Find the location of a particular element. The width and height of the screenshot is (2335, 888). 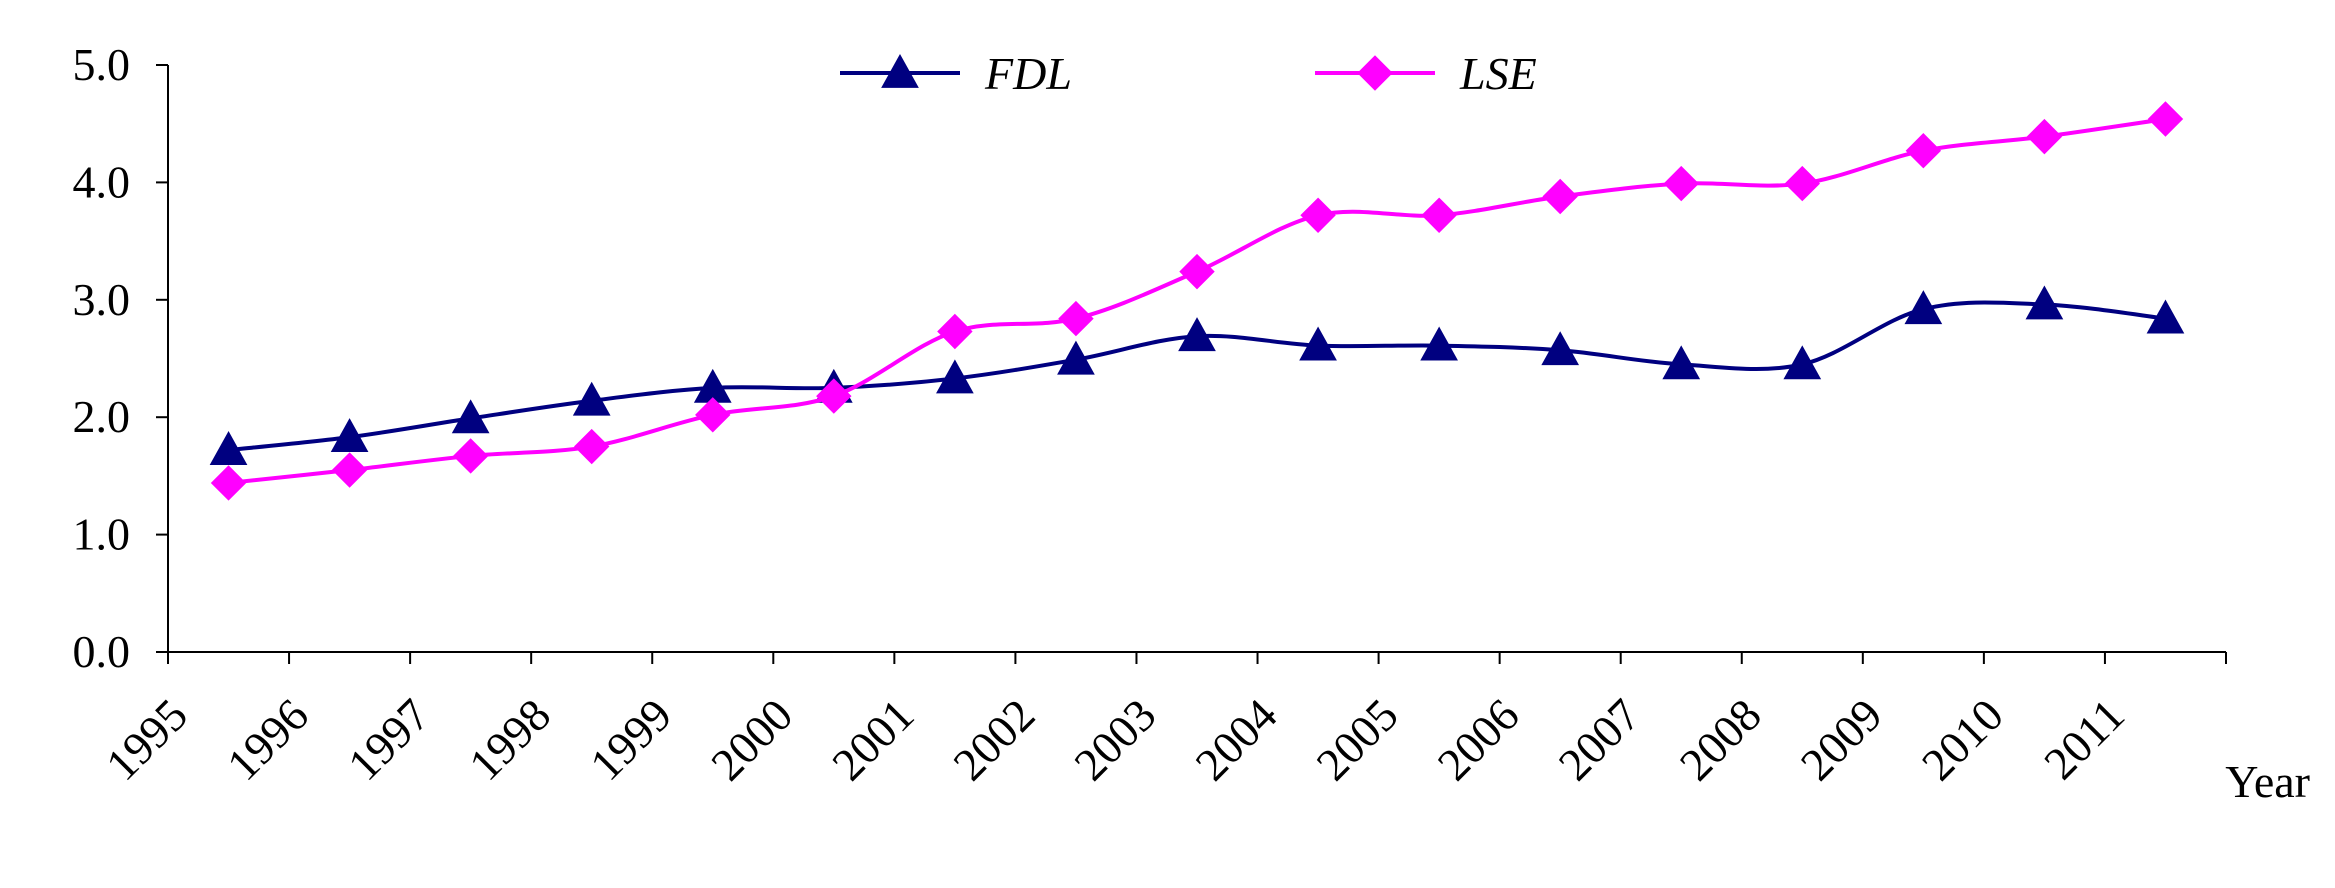

legend-marker-fdl is located at coordinates (900, 70).